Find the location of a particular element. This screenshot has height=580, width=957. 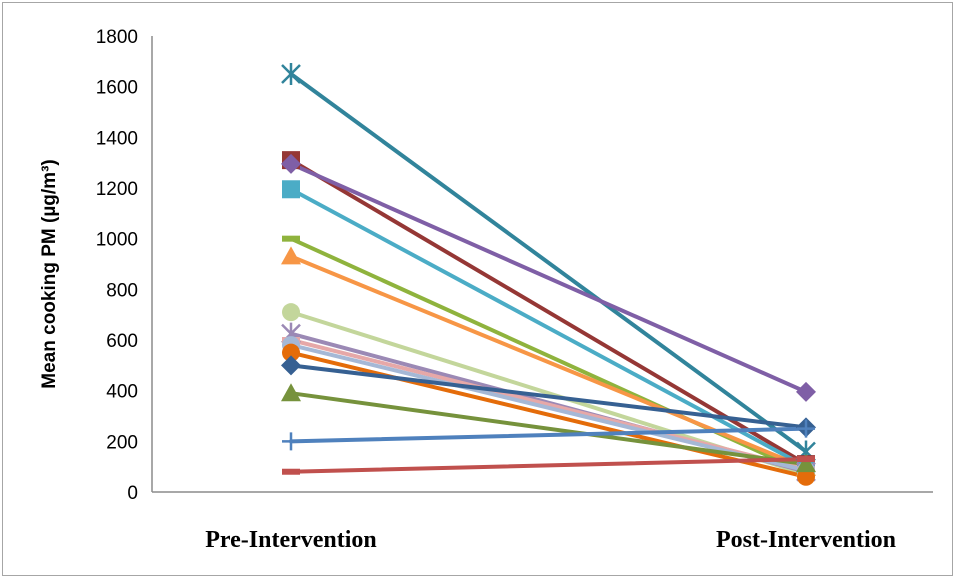

x-category-label: Pre-Intervention is located at coordinates (291, 540).